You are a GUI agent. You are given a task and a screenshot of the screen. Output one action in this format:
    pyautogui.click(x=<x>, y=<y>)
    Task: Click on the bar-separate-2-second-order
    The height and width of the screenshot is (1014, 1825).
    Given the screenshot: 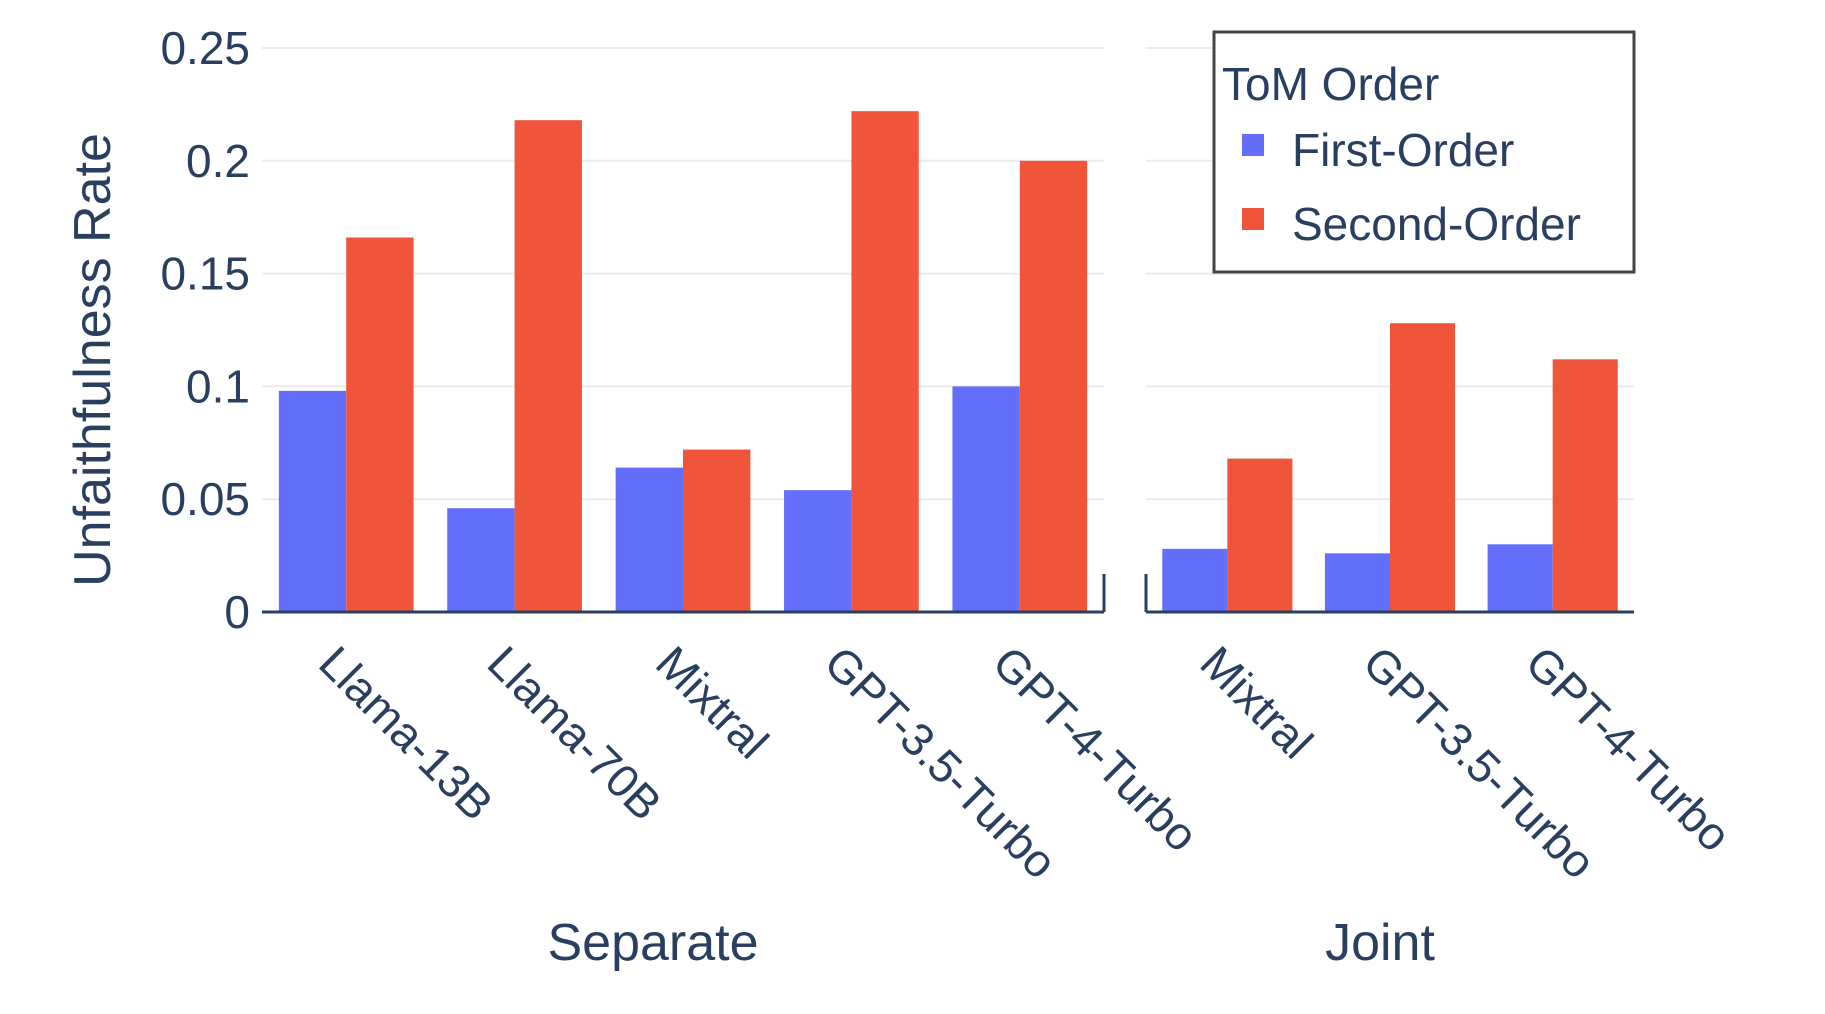 What is the action you would take?
    pyautogui.click(x=717, y=530)
    